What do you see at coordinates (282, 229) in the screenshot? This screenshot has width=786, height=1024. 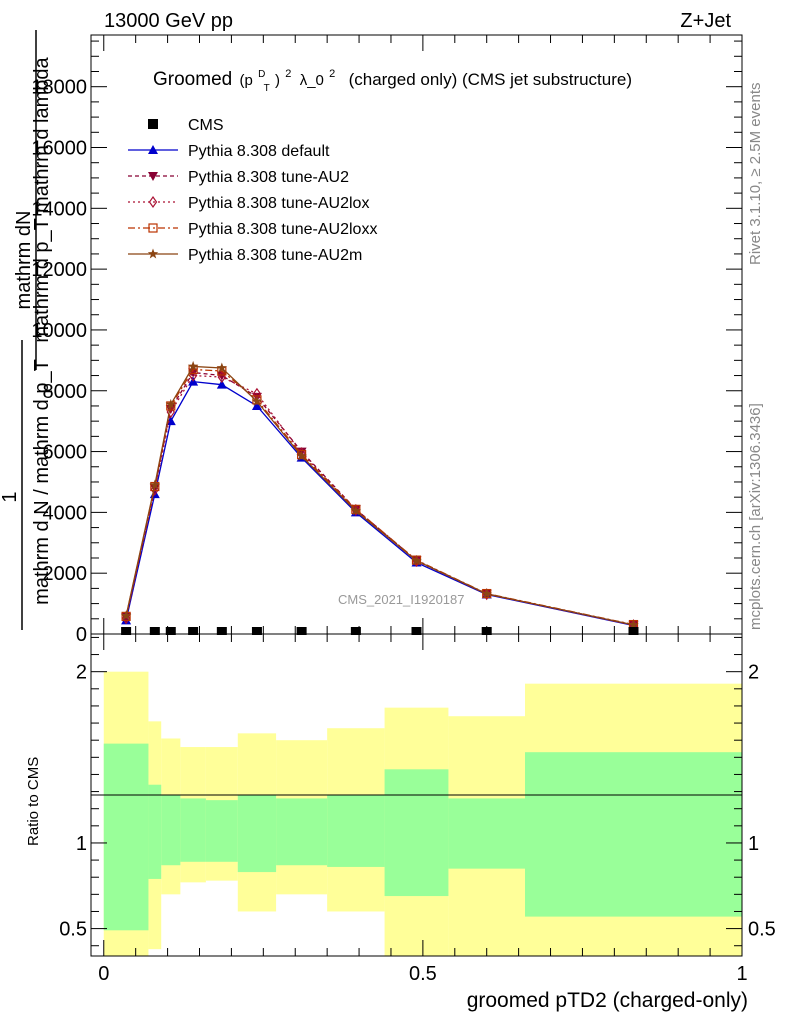 I see `legend-label: Pythia 8.308 tune-AU2loxx` at bounding box center [282, 229].